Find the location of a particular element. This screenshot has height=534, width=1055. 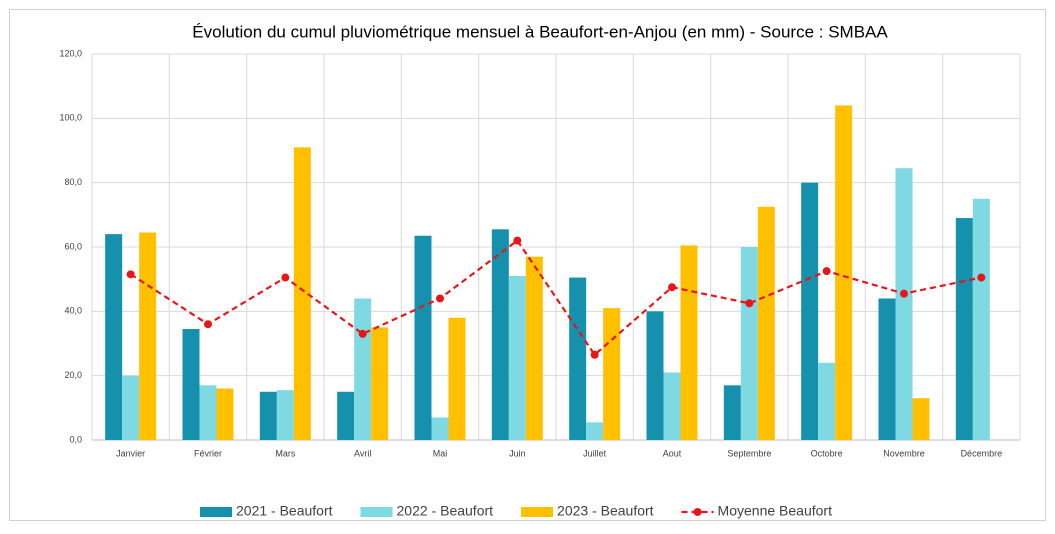

x-tick-label: Décembre is located at coordinates (982, 453).